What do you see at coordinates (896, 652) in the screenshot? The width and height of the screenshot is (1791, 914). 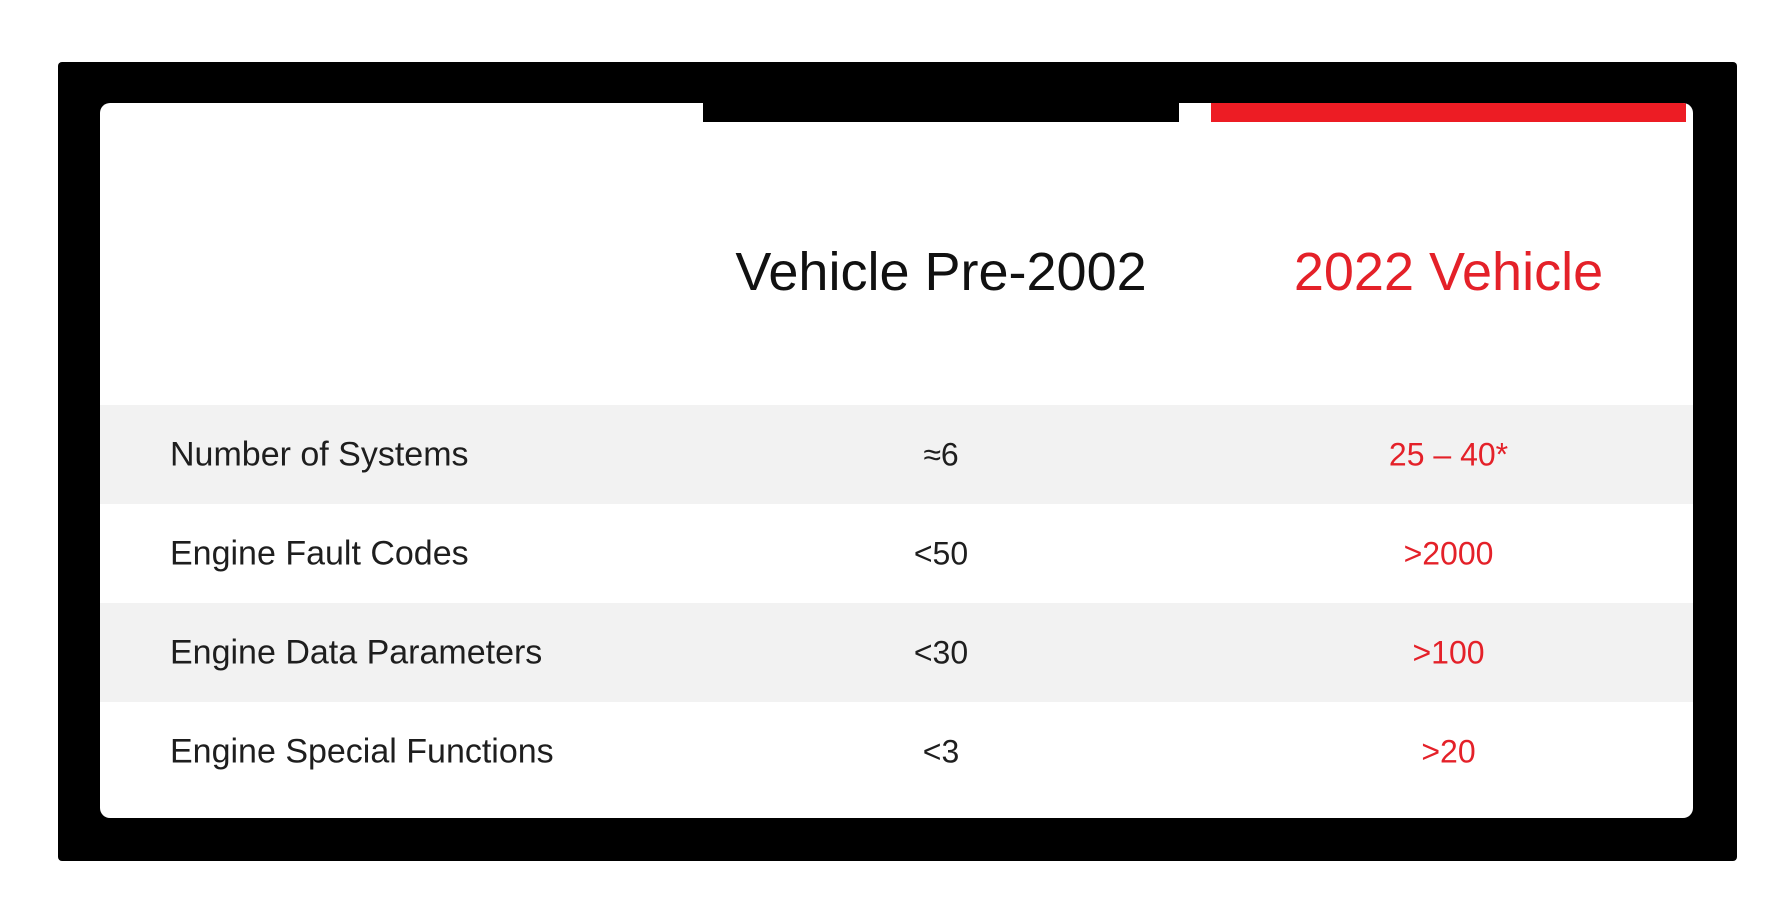 I see `table-row: Engine Data Parameters <30 >100` at bounding box center [896, 652].